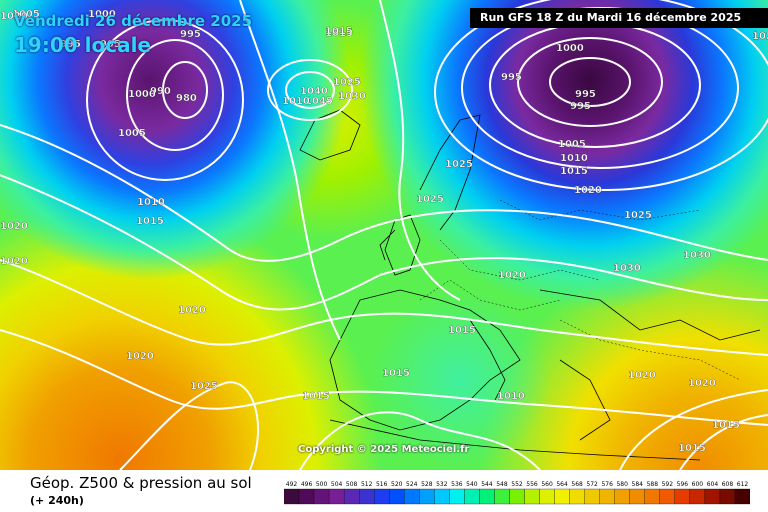 This screenshot has height=512, width=768. Describe the element at coordinates (352, 484) in the screenshot. I see `legend-tick-label: 508` at that location.